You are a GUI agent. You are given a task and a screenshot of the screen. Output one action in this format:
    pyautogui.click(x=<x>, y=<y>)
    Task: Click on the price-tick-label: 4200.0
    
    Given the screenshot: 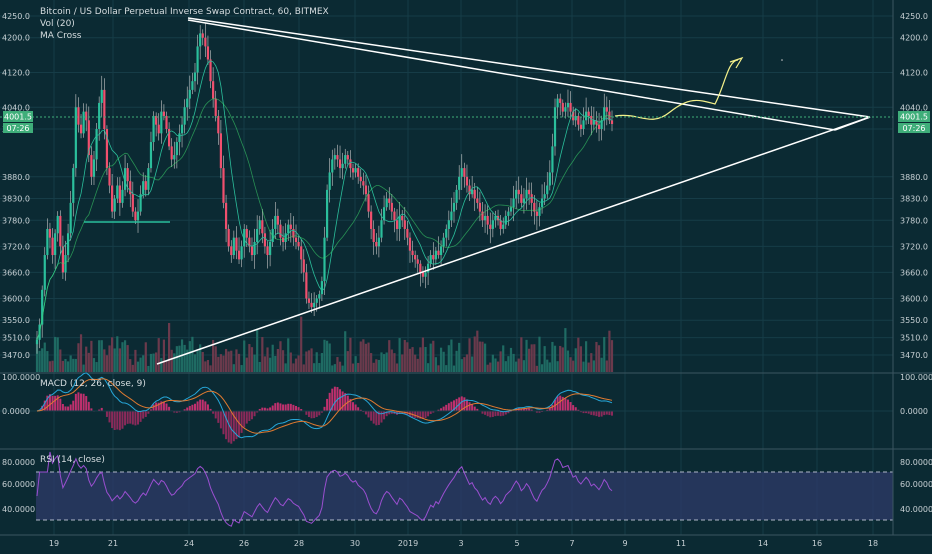 What is the action you would take?
    pyautogui.click(x=914, y=38)
    